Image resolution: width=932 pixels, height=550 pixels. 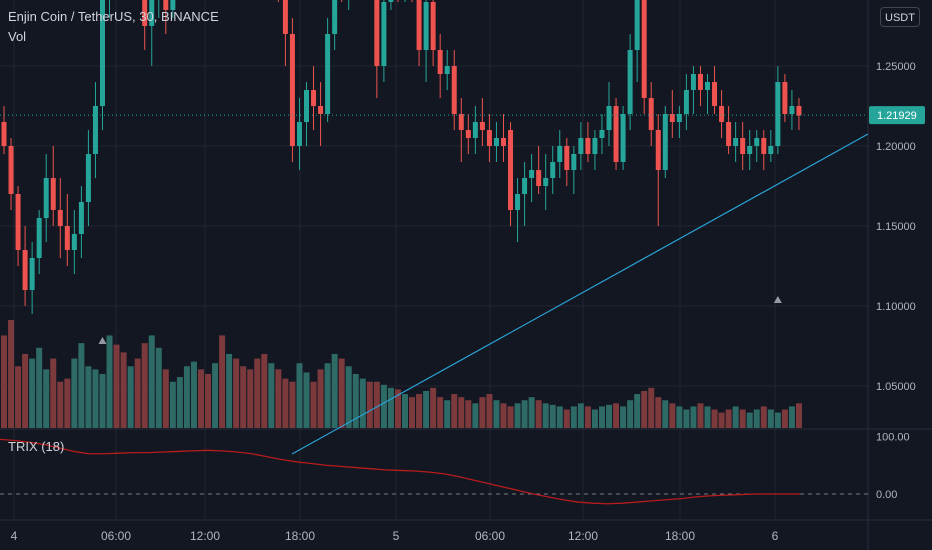 What do you see at coordinates (896, 67) in the screenshot?
I see `price-tick-label: 1.25000` at bounding box center [896, 67].